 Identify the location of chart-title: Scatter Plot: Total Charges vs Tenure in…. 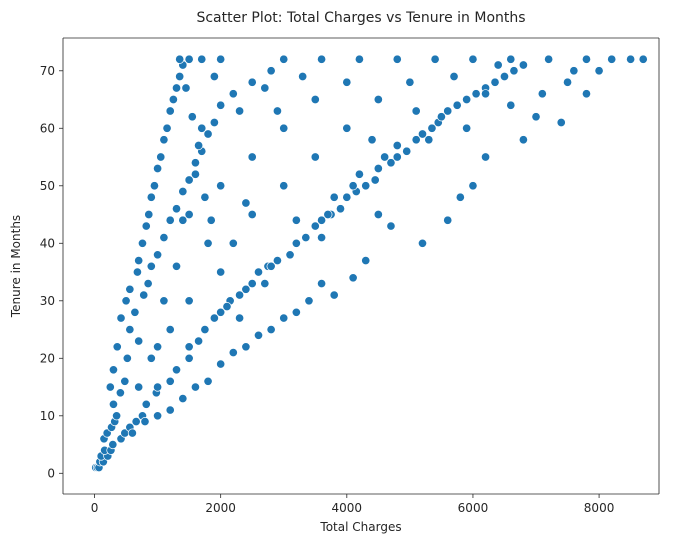
(360, 18).